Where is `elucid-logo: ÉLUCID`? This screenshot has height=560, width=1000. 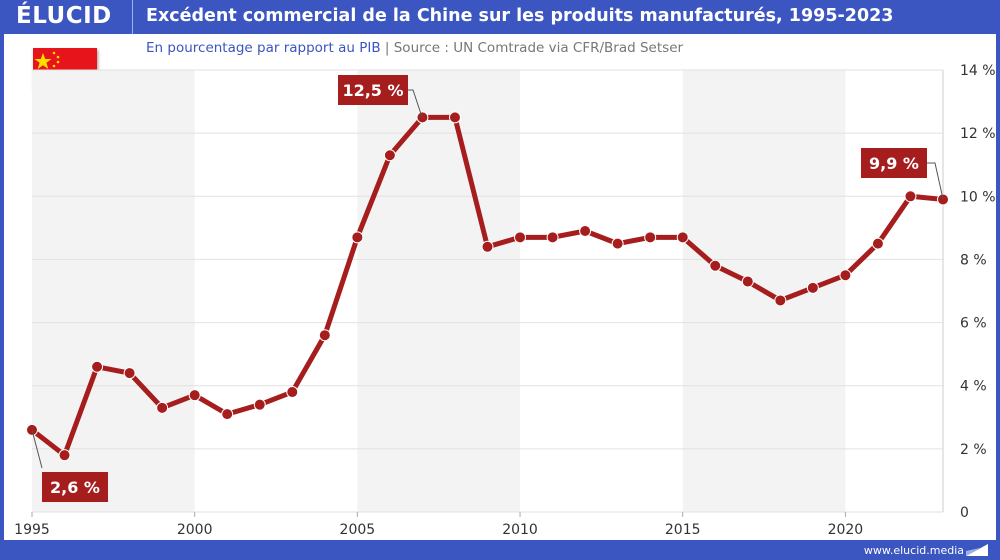
elucid-logo: ÉLUCID is located at coordinates (64, 16).